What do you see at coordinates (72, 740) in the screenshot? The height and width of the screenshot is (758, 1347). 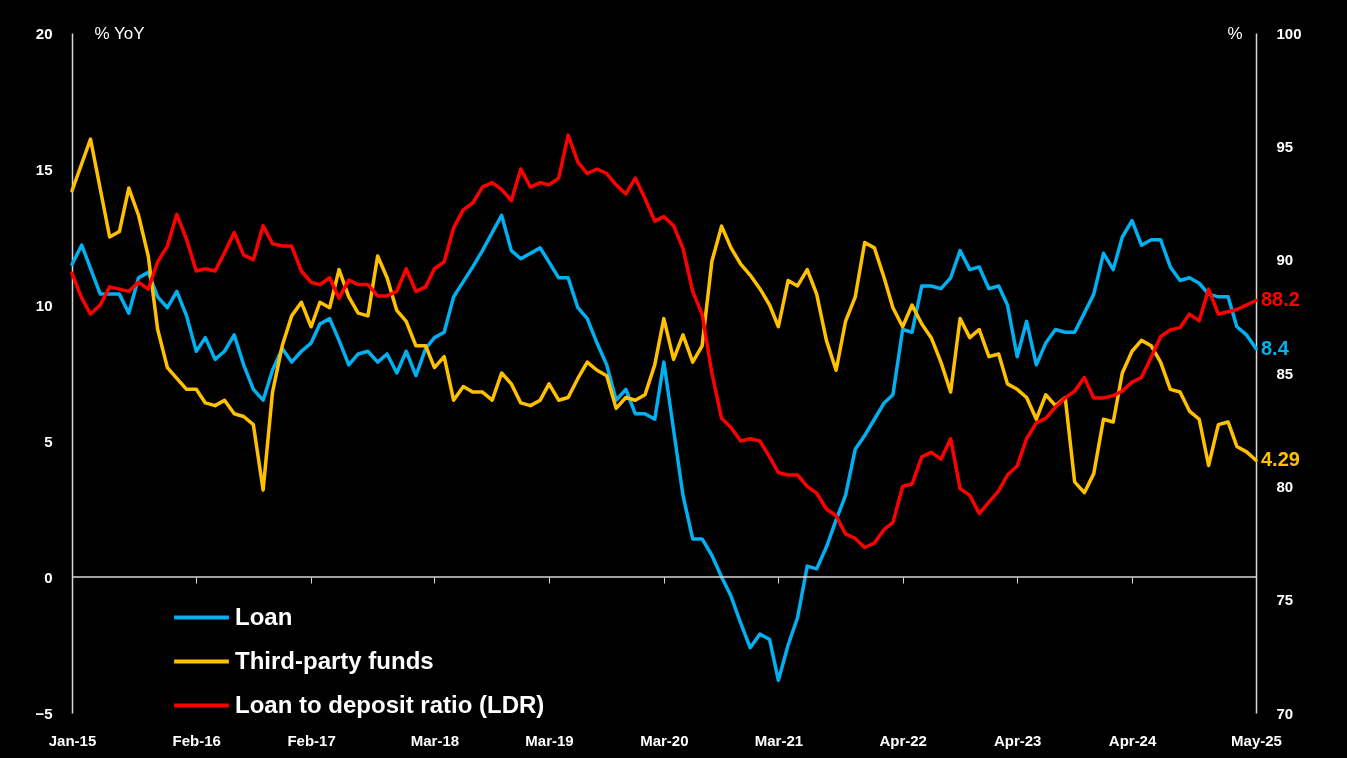 I see `x-tick-label: Jan-15` at bounding box center [72, 740].